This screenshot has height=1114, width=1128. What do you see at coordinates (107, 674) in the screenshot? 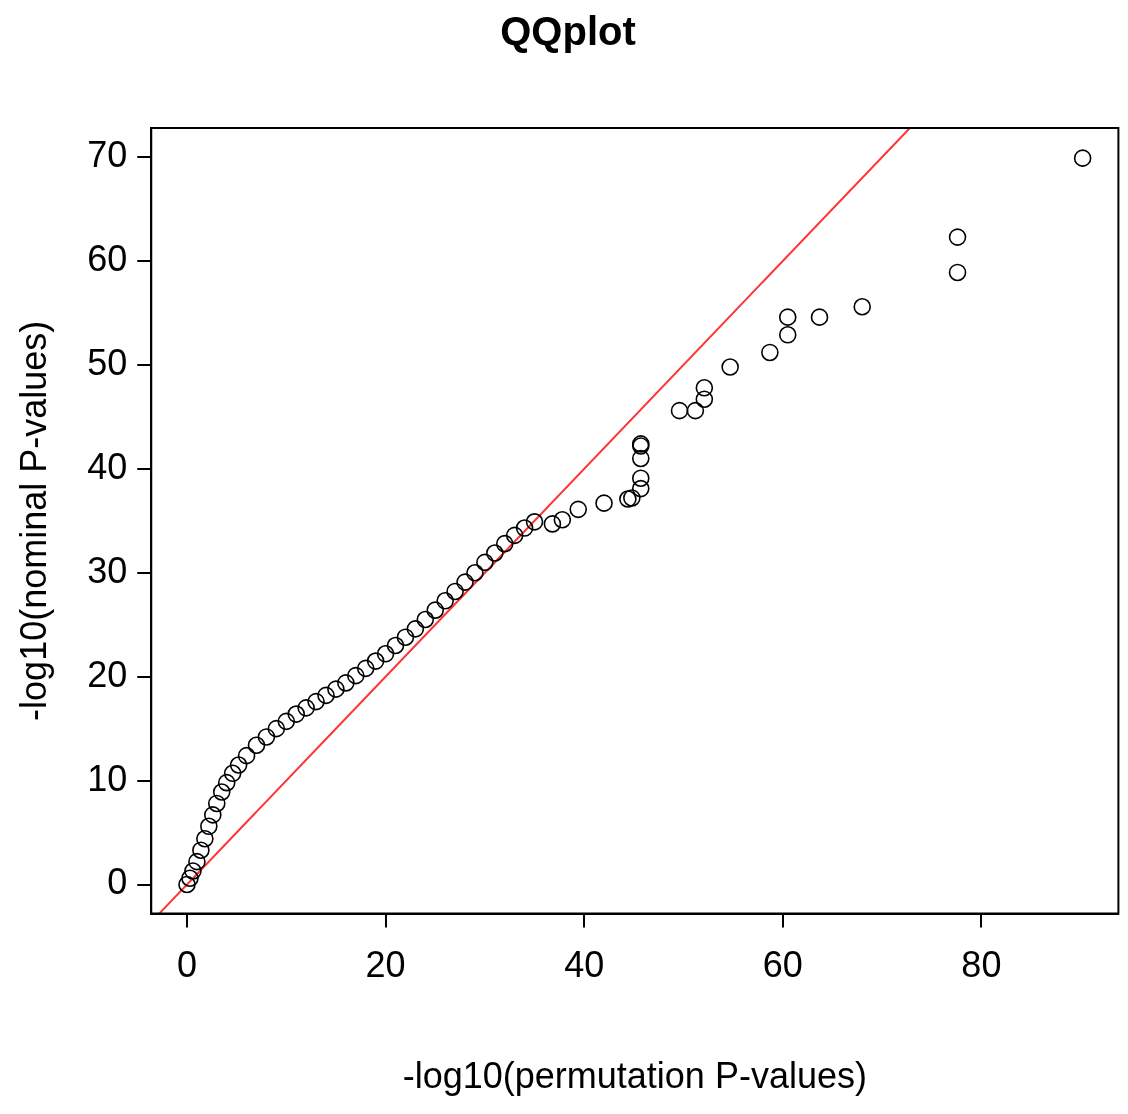
I see `y-tick-label: 20` at bounding box center [107, 674].